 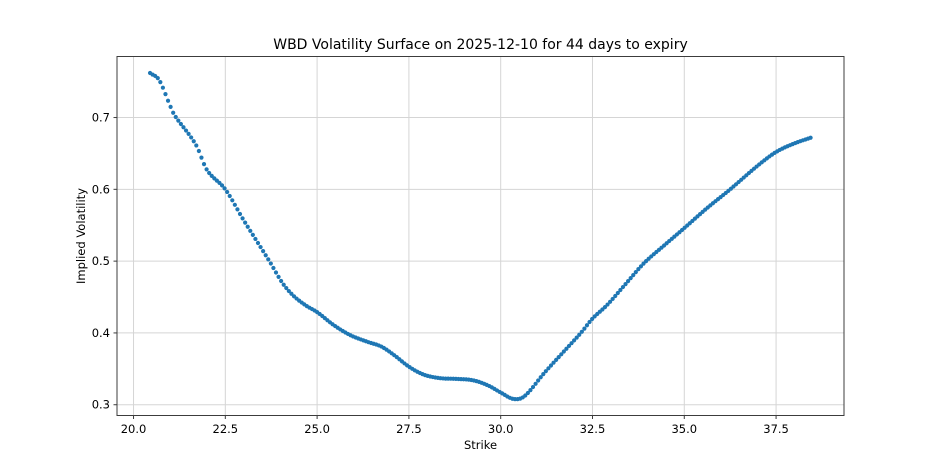 I want to click on y-tick-label: 0.7, so click(x=101, y=118).